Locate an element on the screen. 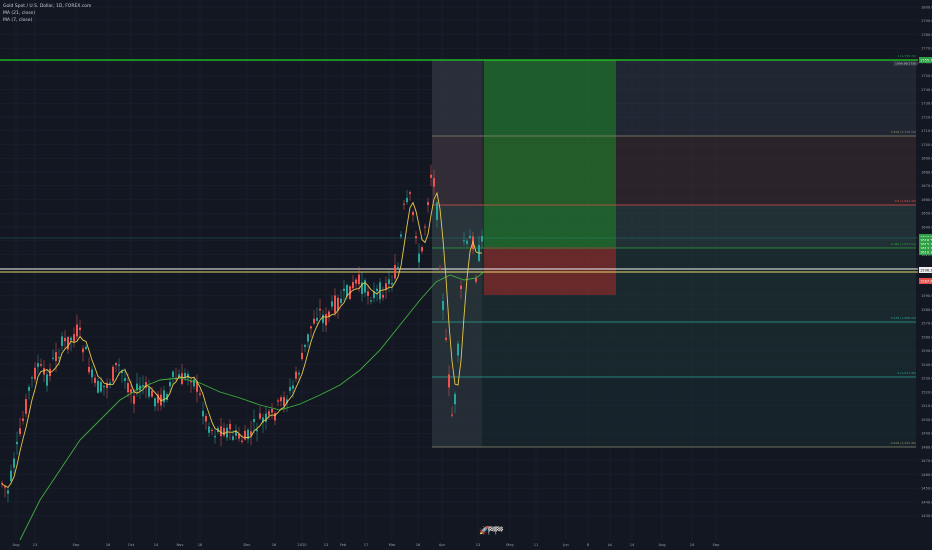 The width and height of the screenshot is (932, 550). price-tick-label: 1750.00 is located at coordinates (926, 76).